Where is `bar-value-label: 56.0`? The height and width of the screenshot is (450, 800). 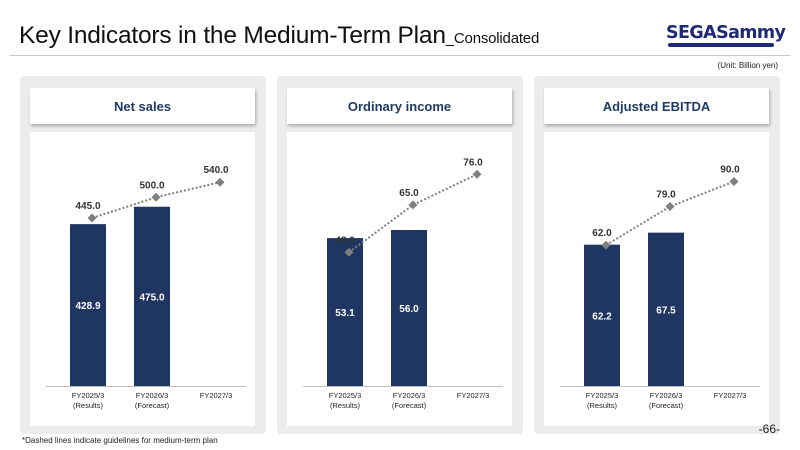 bar-value-label: 56.0 is located at coordinates (409, 309).